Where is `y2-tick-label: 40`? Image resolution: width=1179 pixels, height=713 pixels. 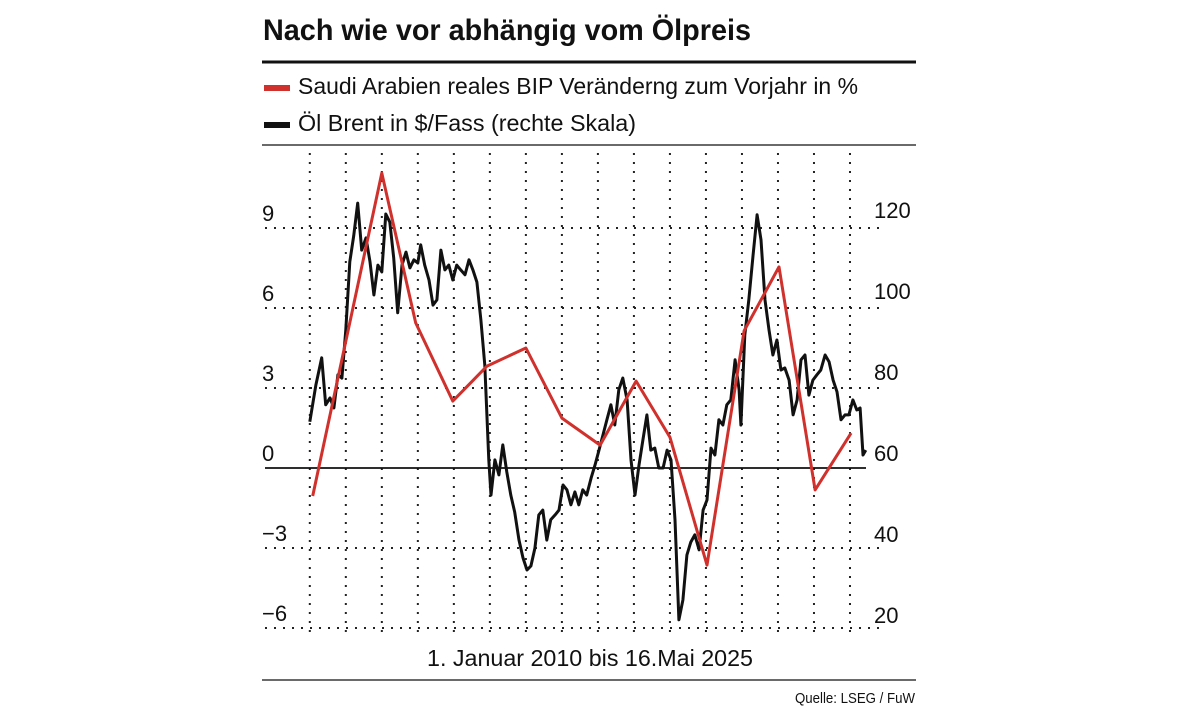 y2-tick-label: 40 is located at coordinates (886, 534).